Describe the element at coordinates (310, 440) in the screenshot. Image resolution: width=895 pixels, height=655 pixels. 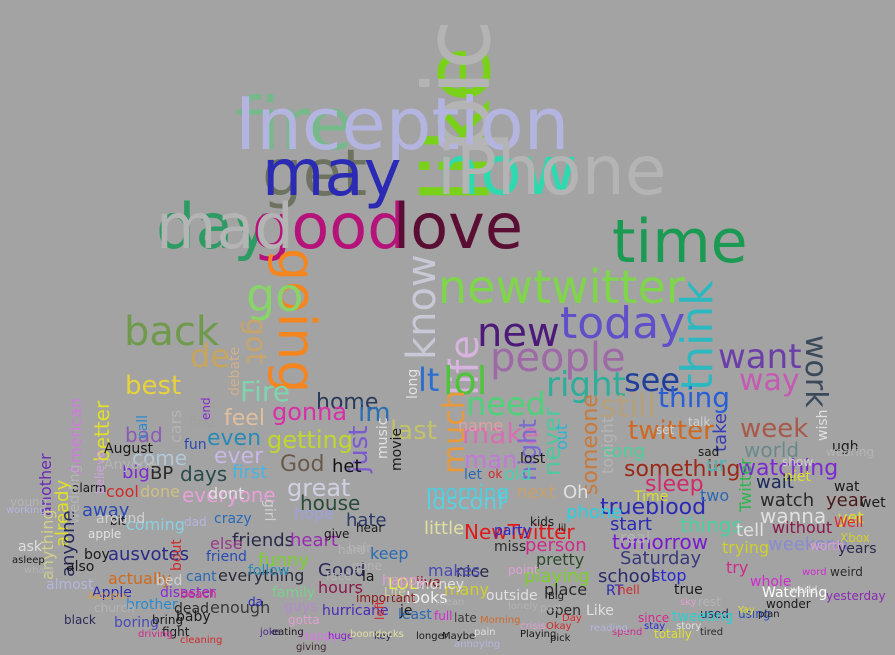
I see `word-getting-49: getting` at that location.